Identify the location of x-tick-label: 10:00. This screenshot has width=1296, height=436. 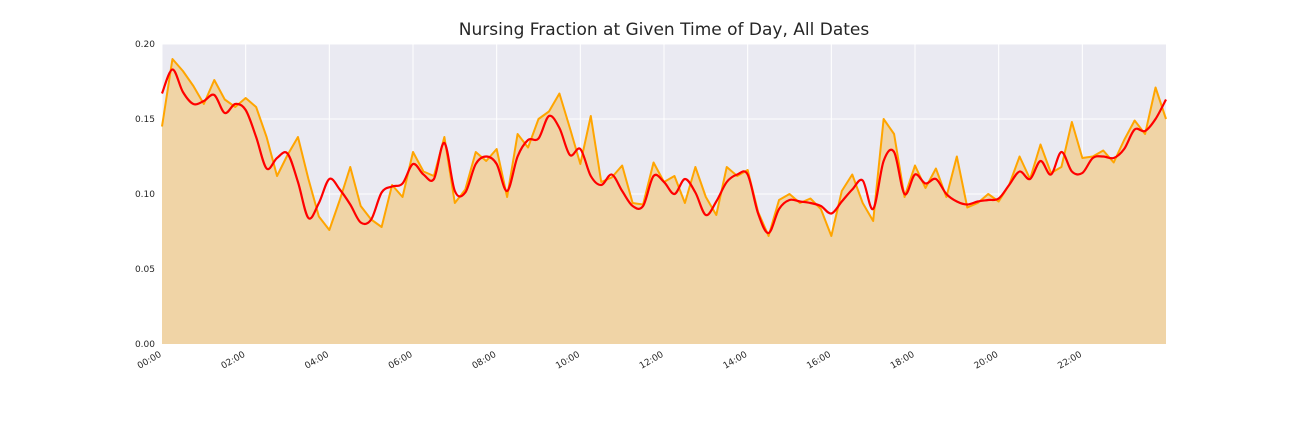
(568, 361).